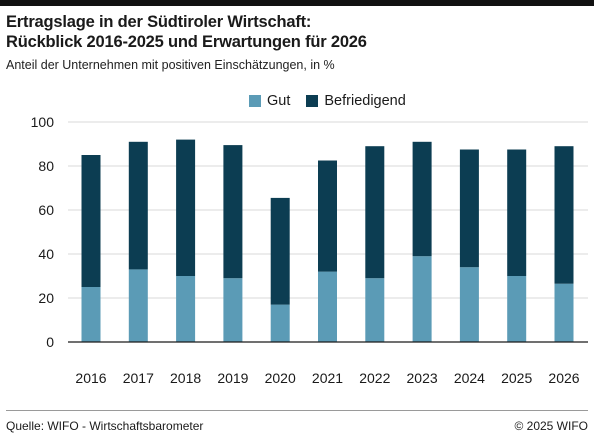 This screenshot has height=438, width=594. I want to click on x-tick-label-2023: 2023, so click(422, 378).